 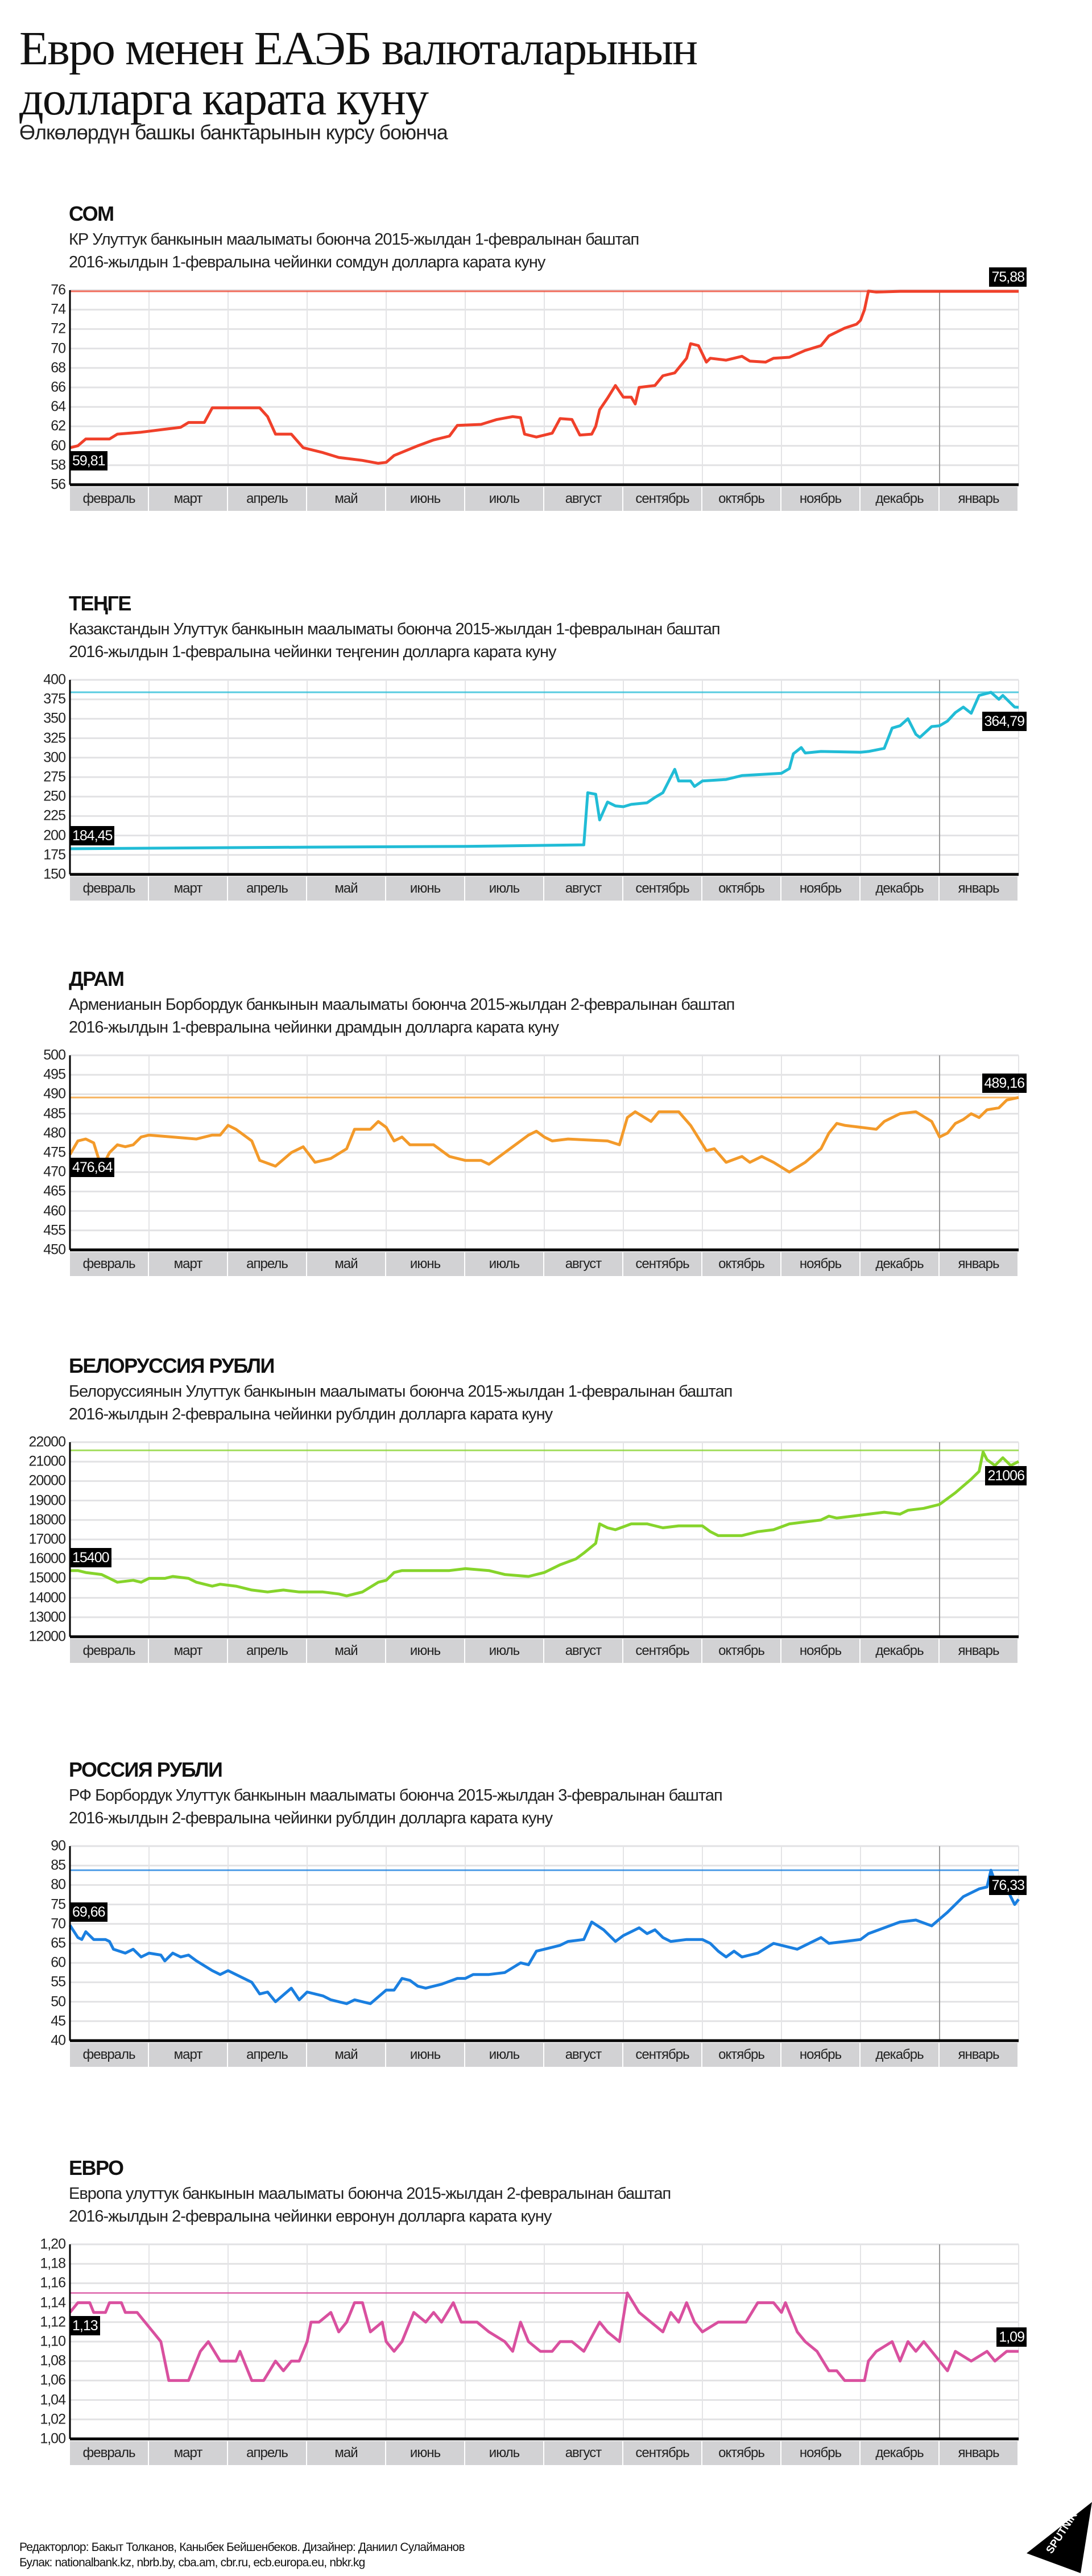 I want to click on y-tick-label: 375, so click(x=54, y=699).